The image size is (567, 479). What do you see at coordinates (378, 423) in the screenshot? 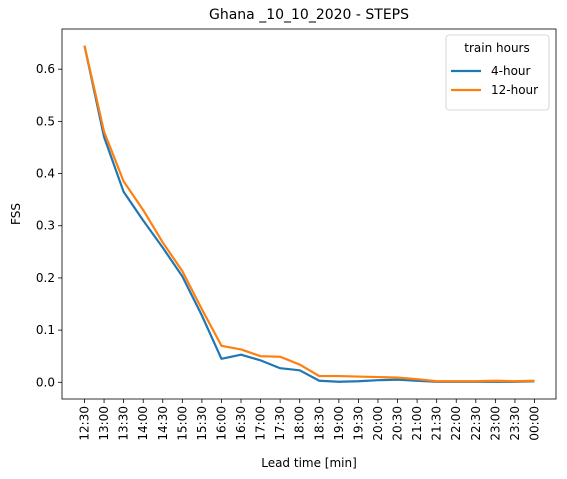
I see `x-tick-label: 20:00` at bounding box center [378, 423].